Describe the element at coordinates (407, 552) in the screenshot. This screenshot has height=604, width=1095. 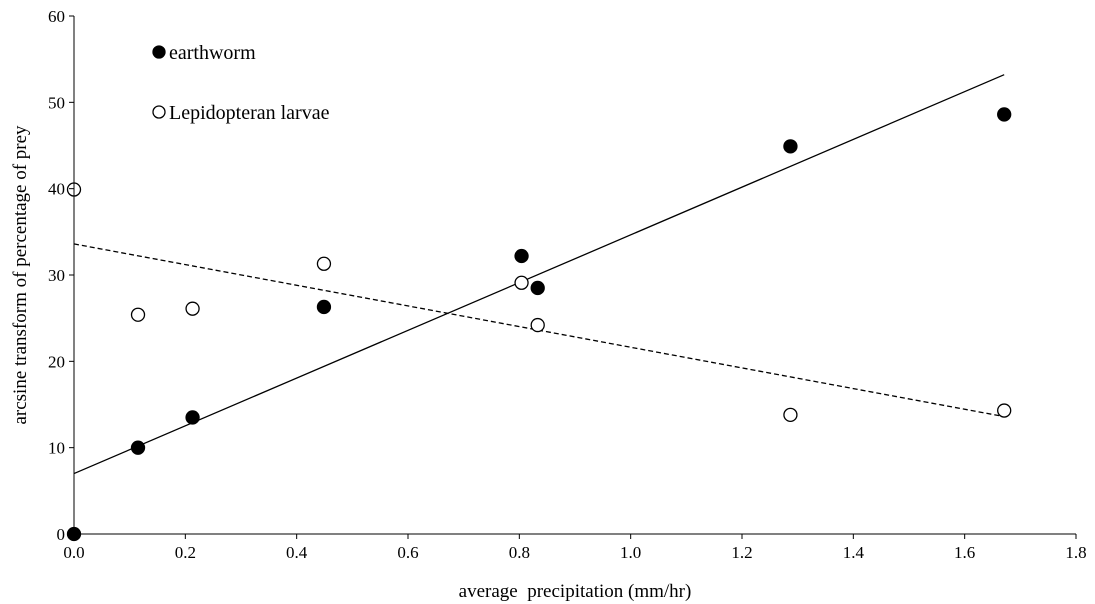
I see `x-tick-label: 0.6` at that location.